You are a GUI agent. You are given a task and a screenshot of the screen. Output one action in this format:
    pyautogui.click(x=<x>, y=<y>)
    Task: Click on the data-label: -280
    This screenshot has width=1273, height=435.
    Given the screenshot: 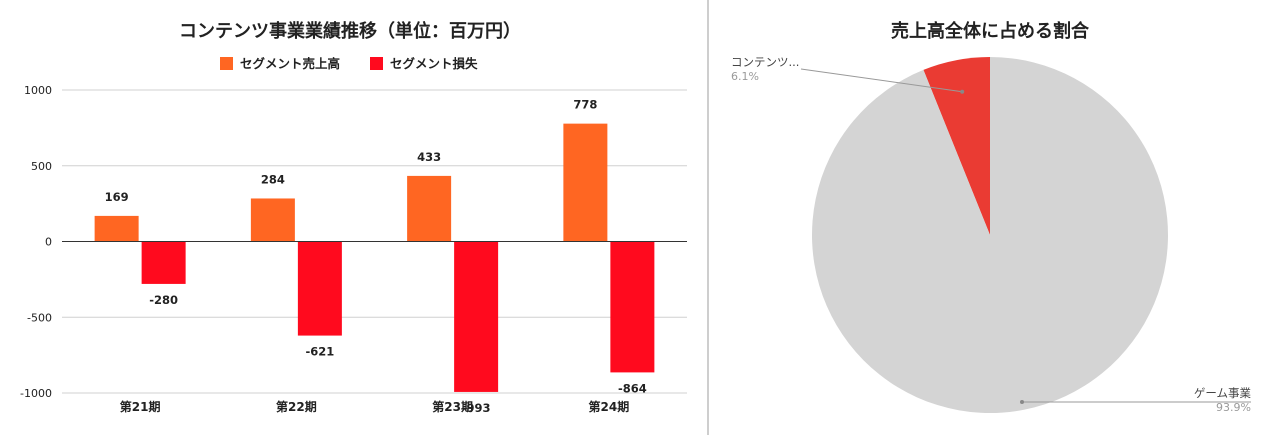 What is the action you would take?
    pyautogui.click(x=163, y=300)
    